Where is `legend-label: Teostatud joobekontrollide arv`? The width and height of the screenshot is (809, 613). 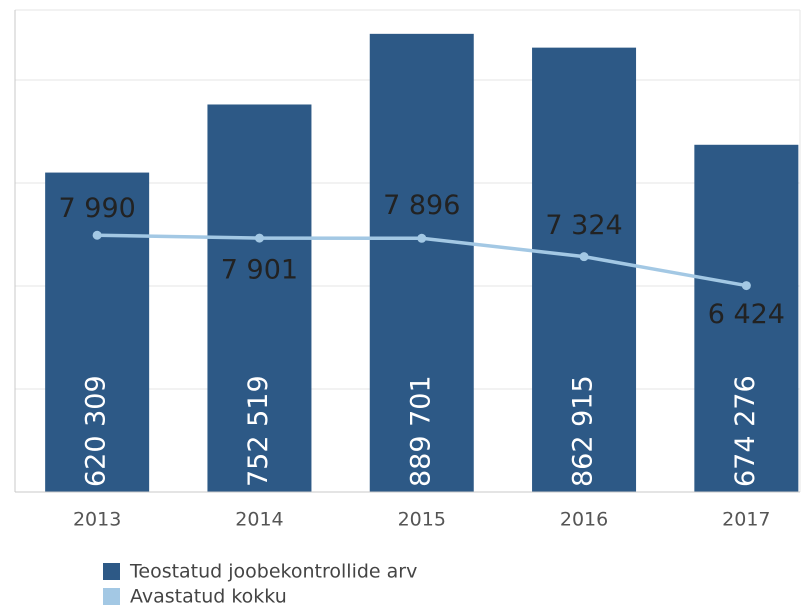
legend-label: Teostatud joobekontrollide arv is located at coordinates (273, 572).